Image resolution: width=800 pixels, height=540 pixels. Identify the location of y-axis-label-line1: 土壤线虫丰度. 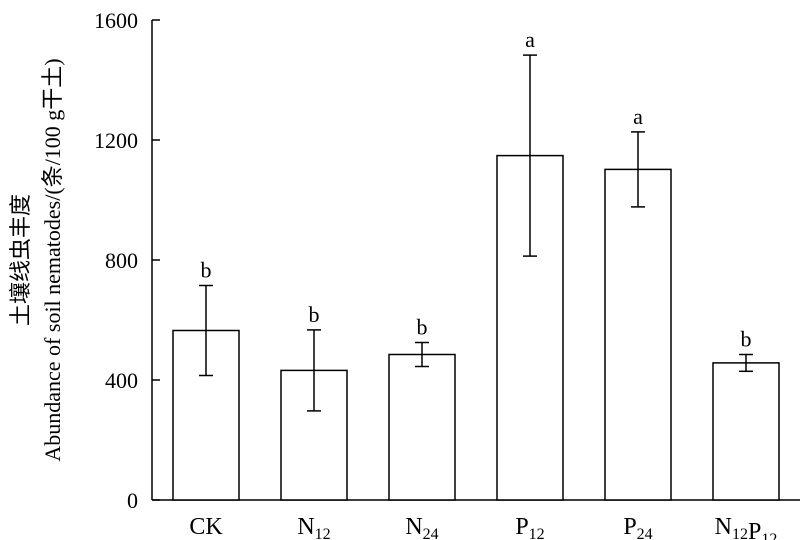
(20, 260).